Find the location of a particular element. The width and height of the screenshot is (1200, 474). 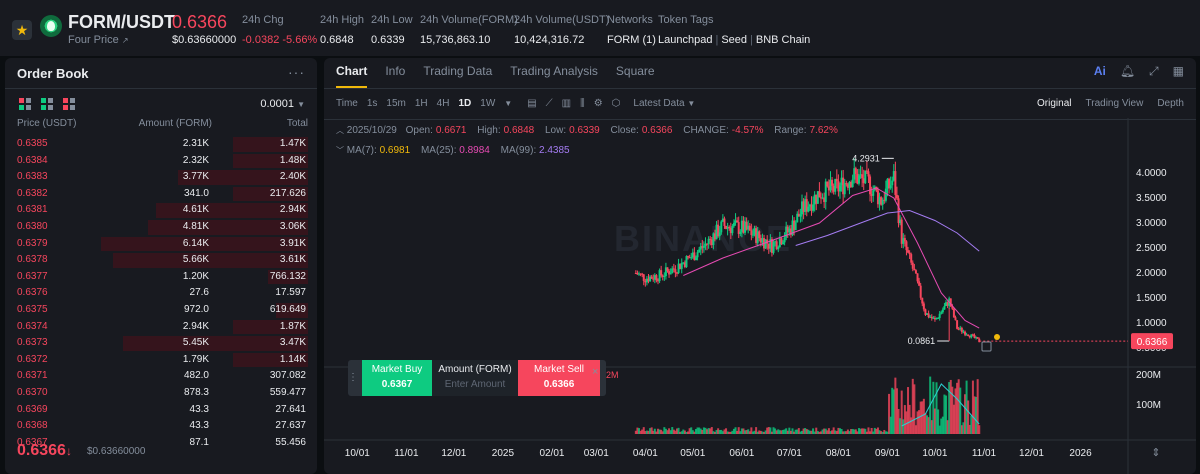

tag-launchpad: Launchpad is located at coordinates (685, 40).